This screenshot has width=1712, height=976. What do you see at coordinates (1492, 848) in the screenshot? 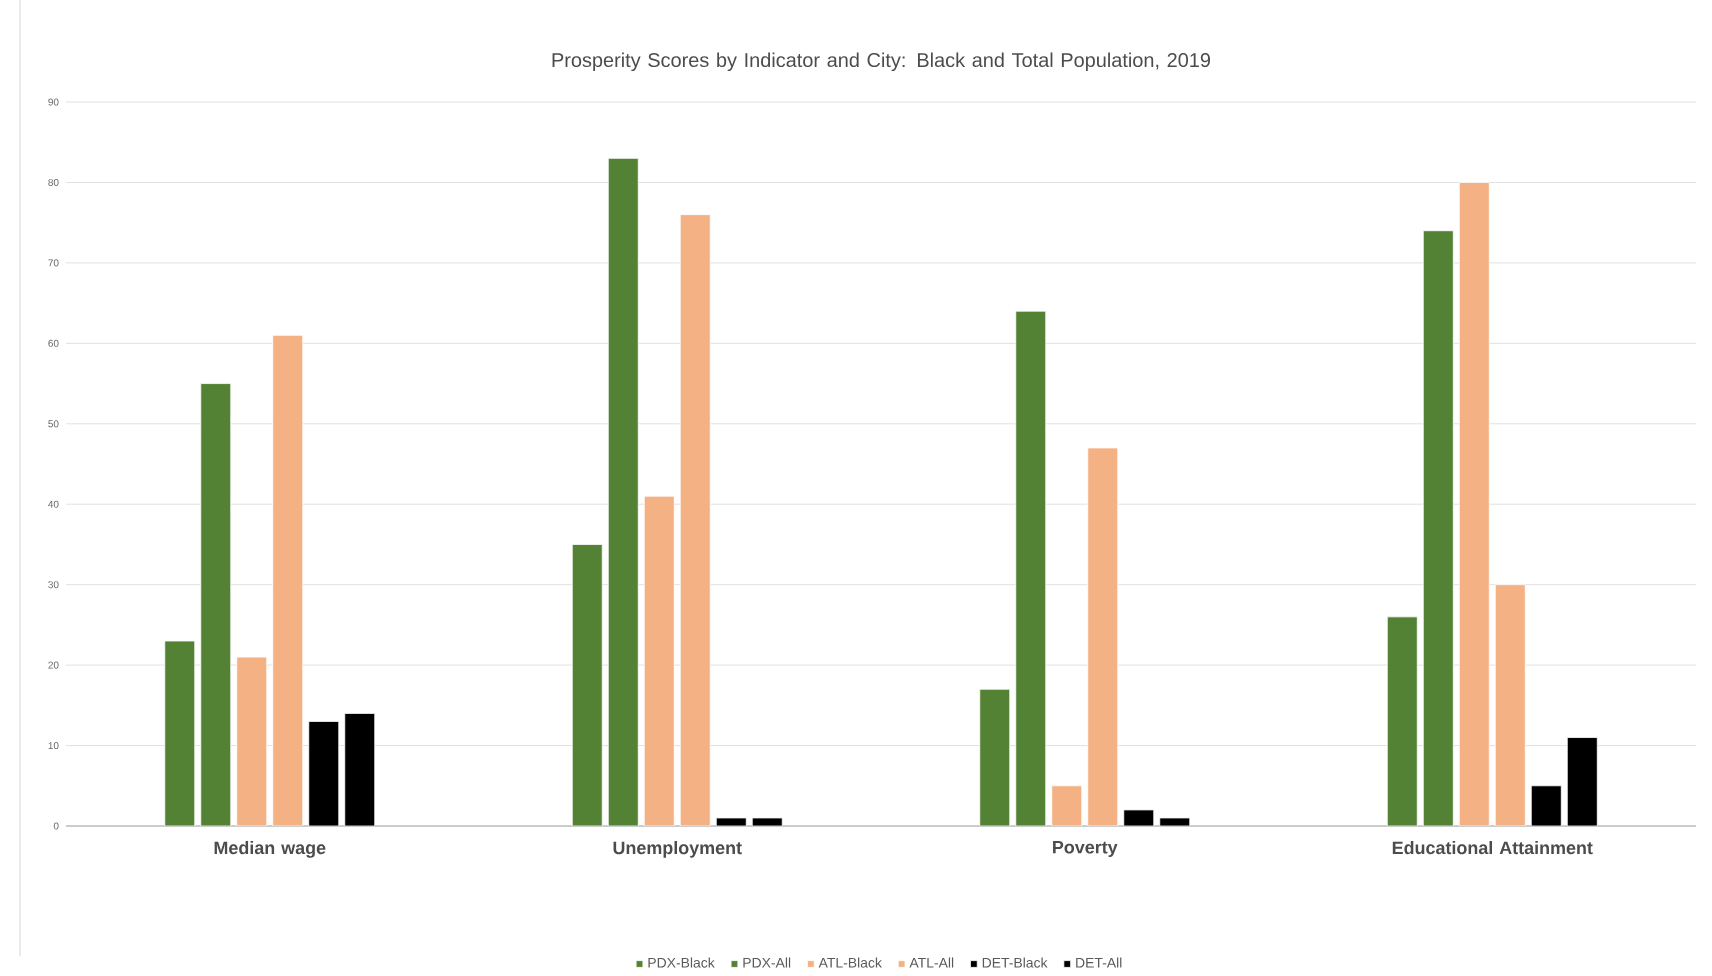
I see `x-tick-label: Educational Attainment` at bounding box center [1492, 848].